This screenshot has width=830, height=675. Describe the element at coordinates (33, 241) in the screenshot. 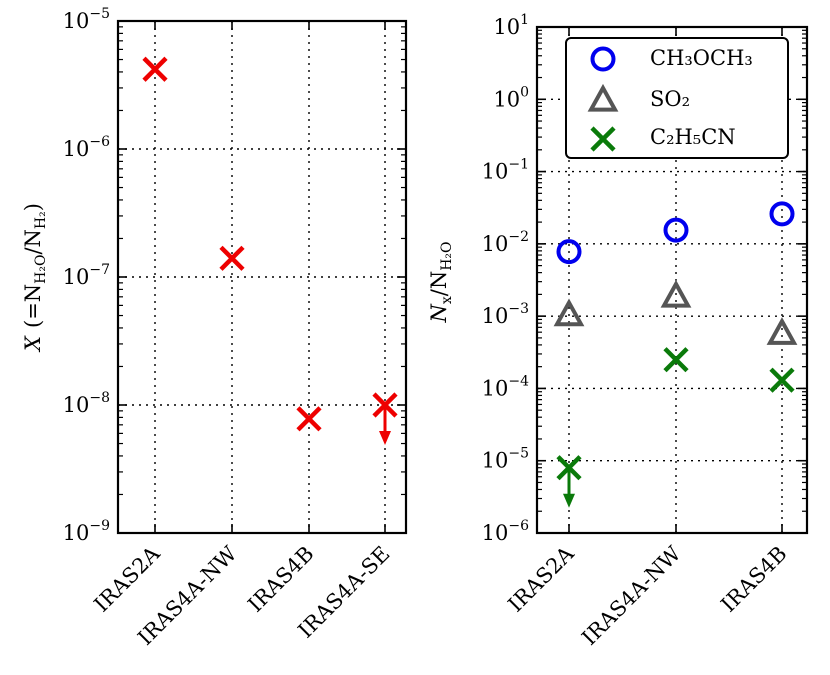

I see `left-ylabel-slash: /N` at that location.